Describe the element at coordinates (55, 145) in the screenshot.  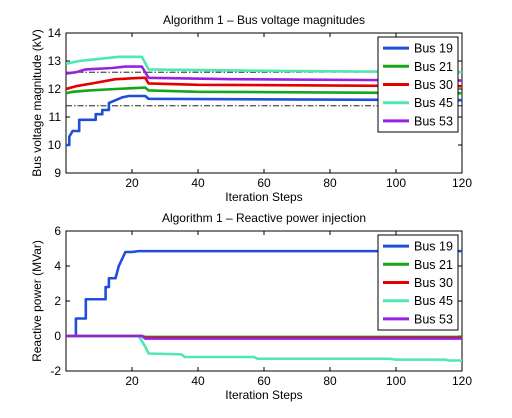
I see `y-tick-label: 10` at that location.